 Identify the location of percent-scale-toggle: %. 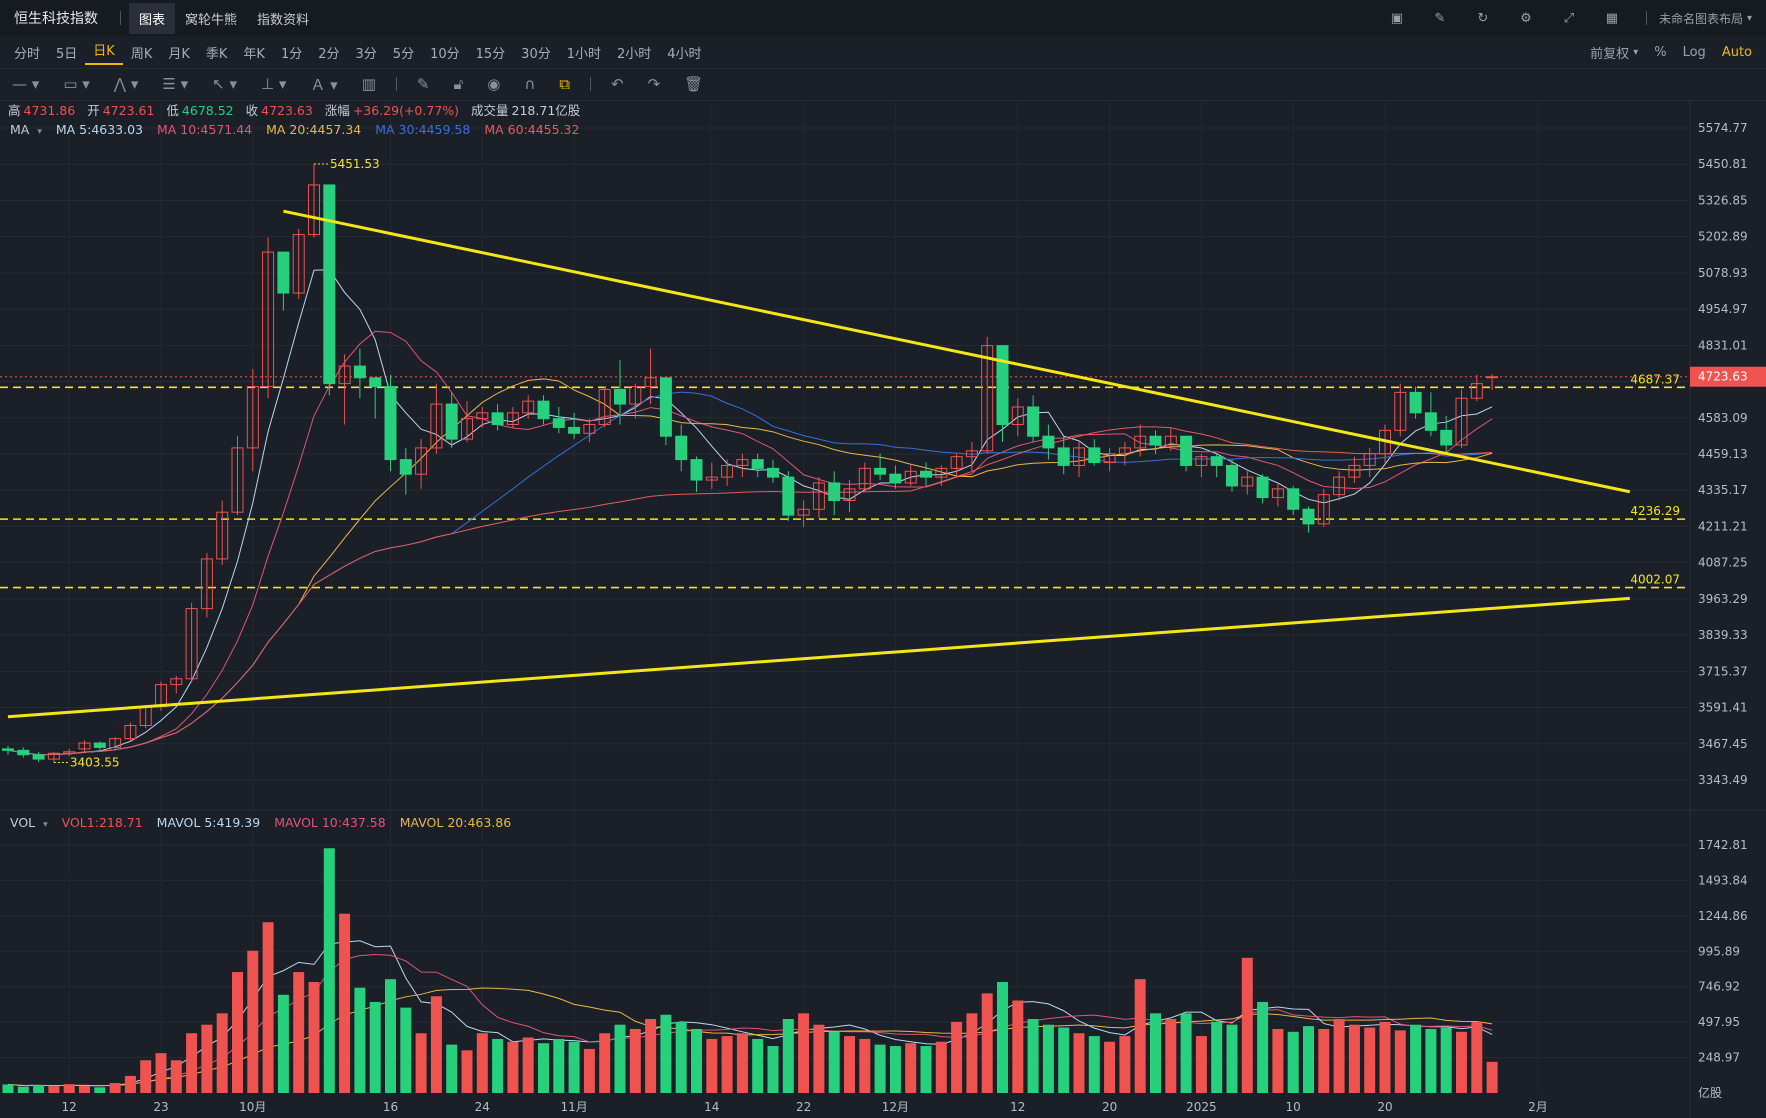
(1660, 52).